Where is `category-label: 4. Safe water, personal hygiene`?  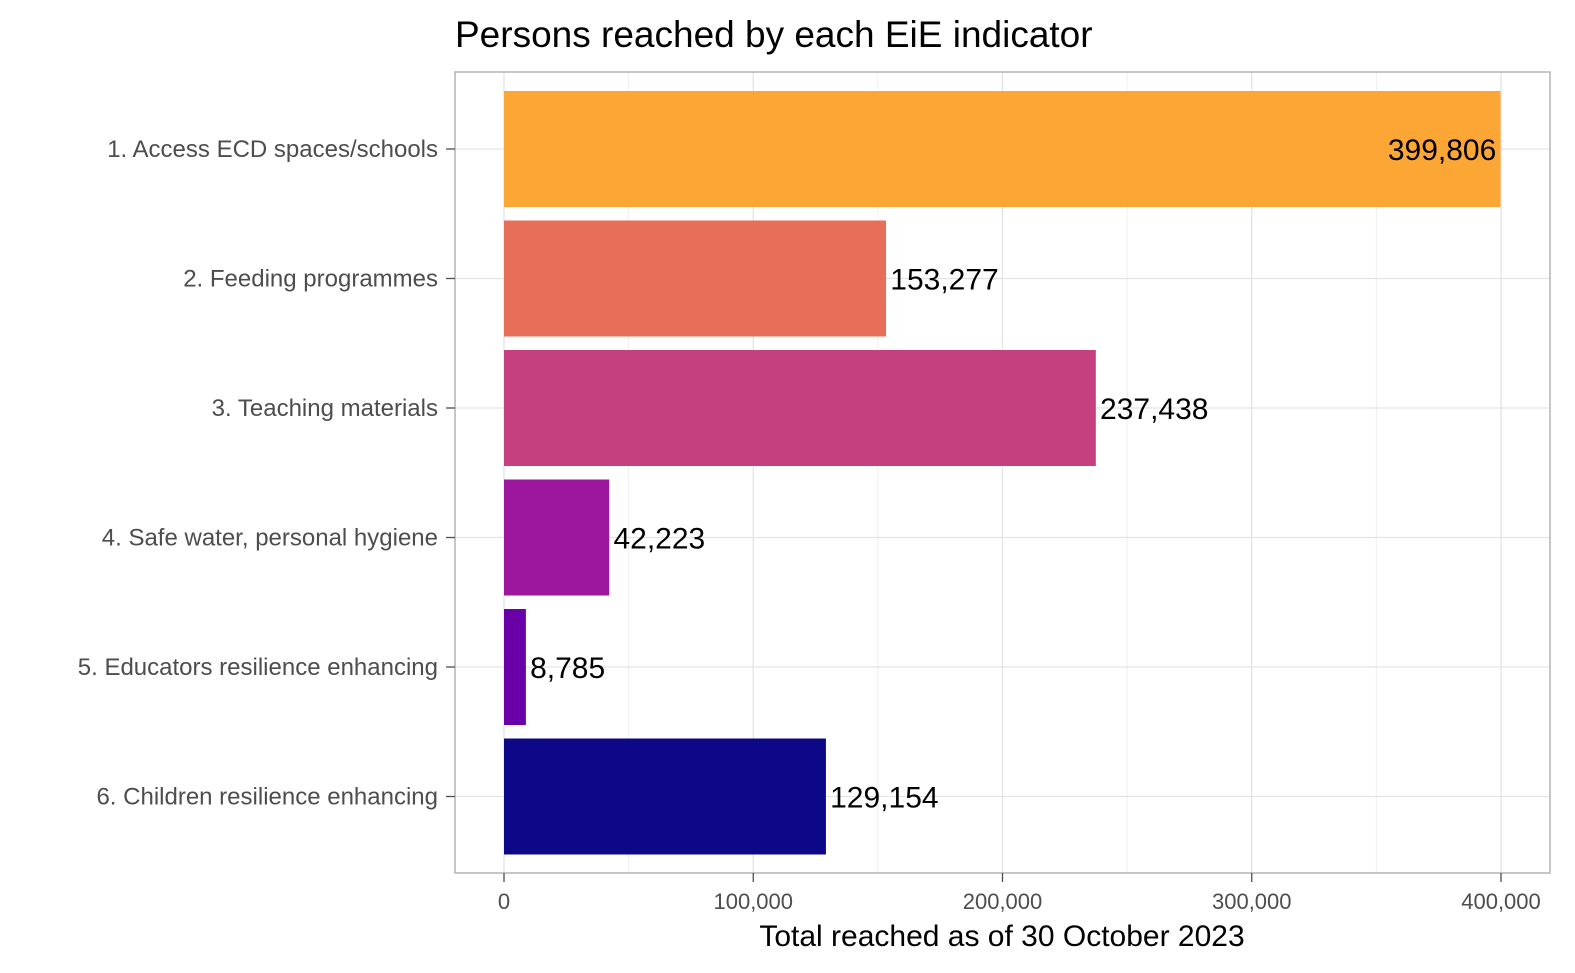
category-label: 4. Safe water, personal hygiene is located at coordinates (270, 538).